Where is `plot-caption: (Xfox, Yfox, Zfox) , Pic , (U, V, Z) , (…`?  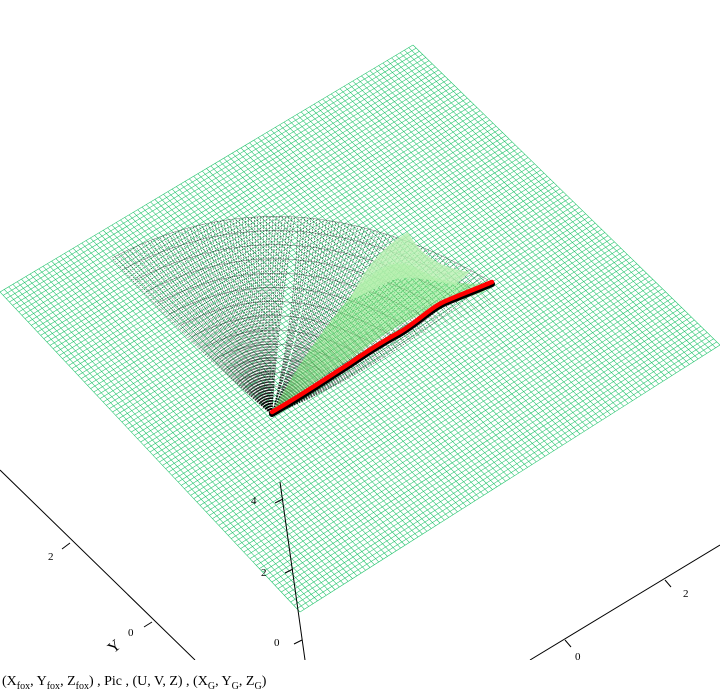
plot-caption: (Xfox, Yfox, Zfox) , Pic , (U, V, Z) , (… is located at coordinates (134, 683).